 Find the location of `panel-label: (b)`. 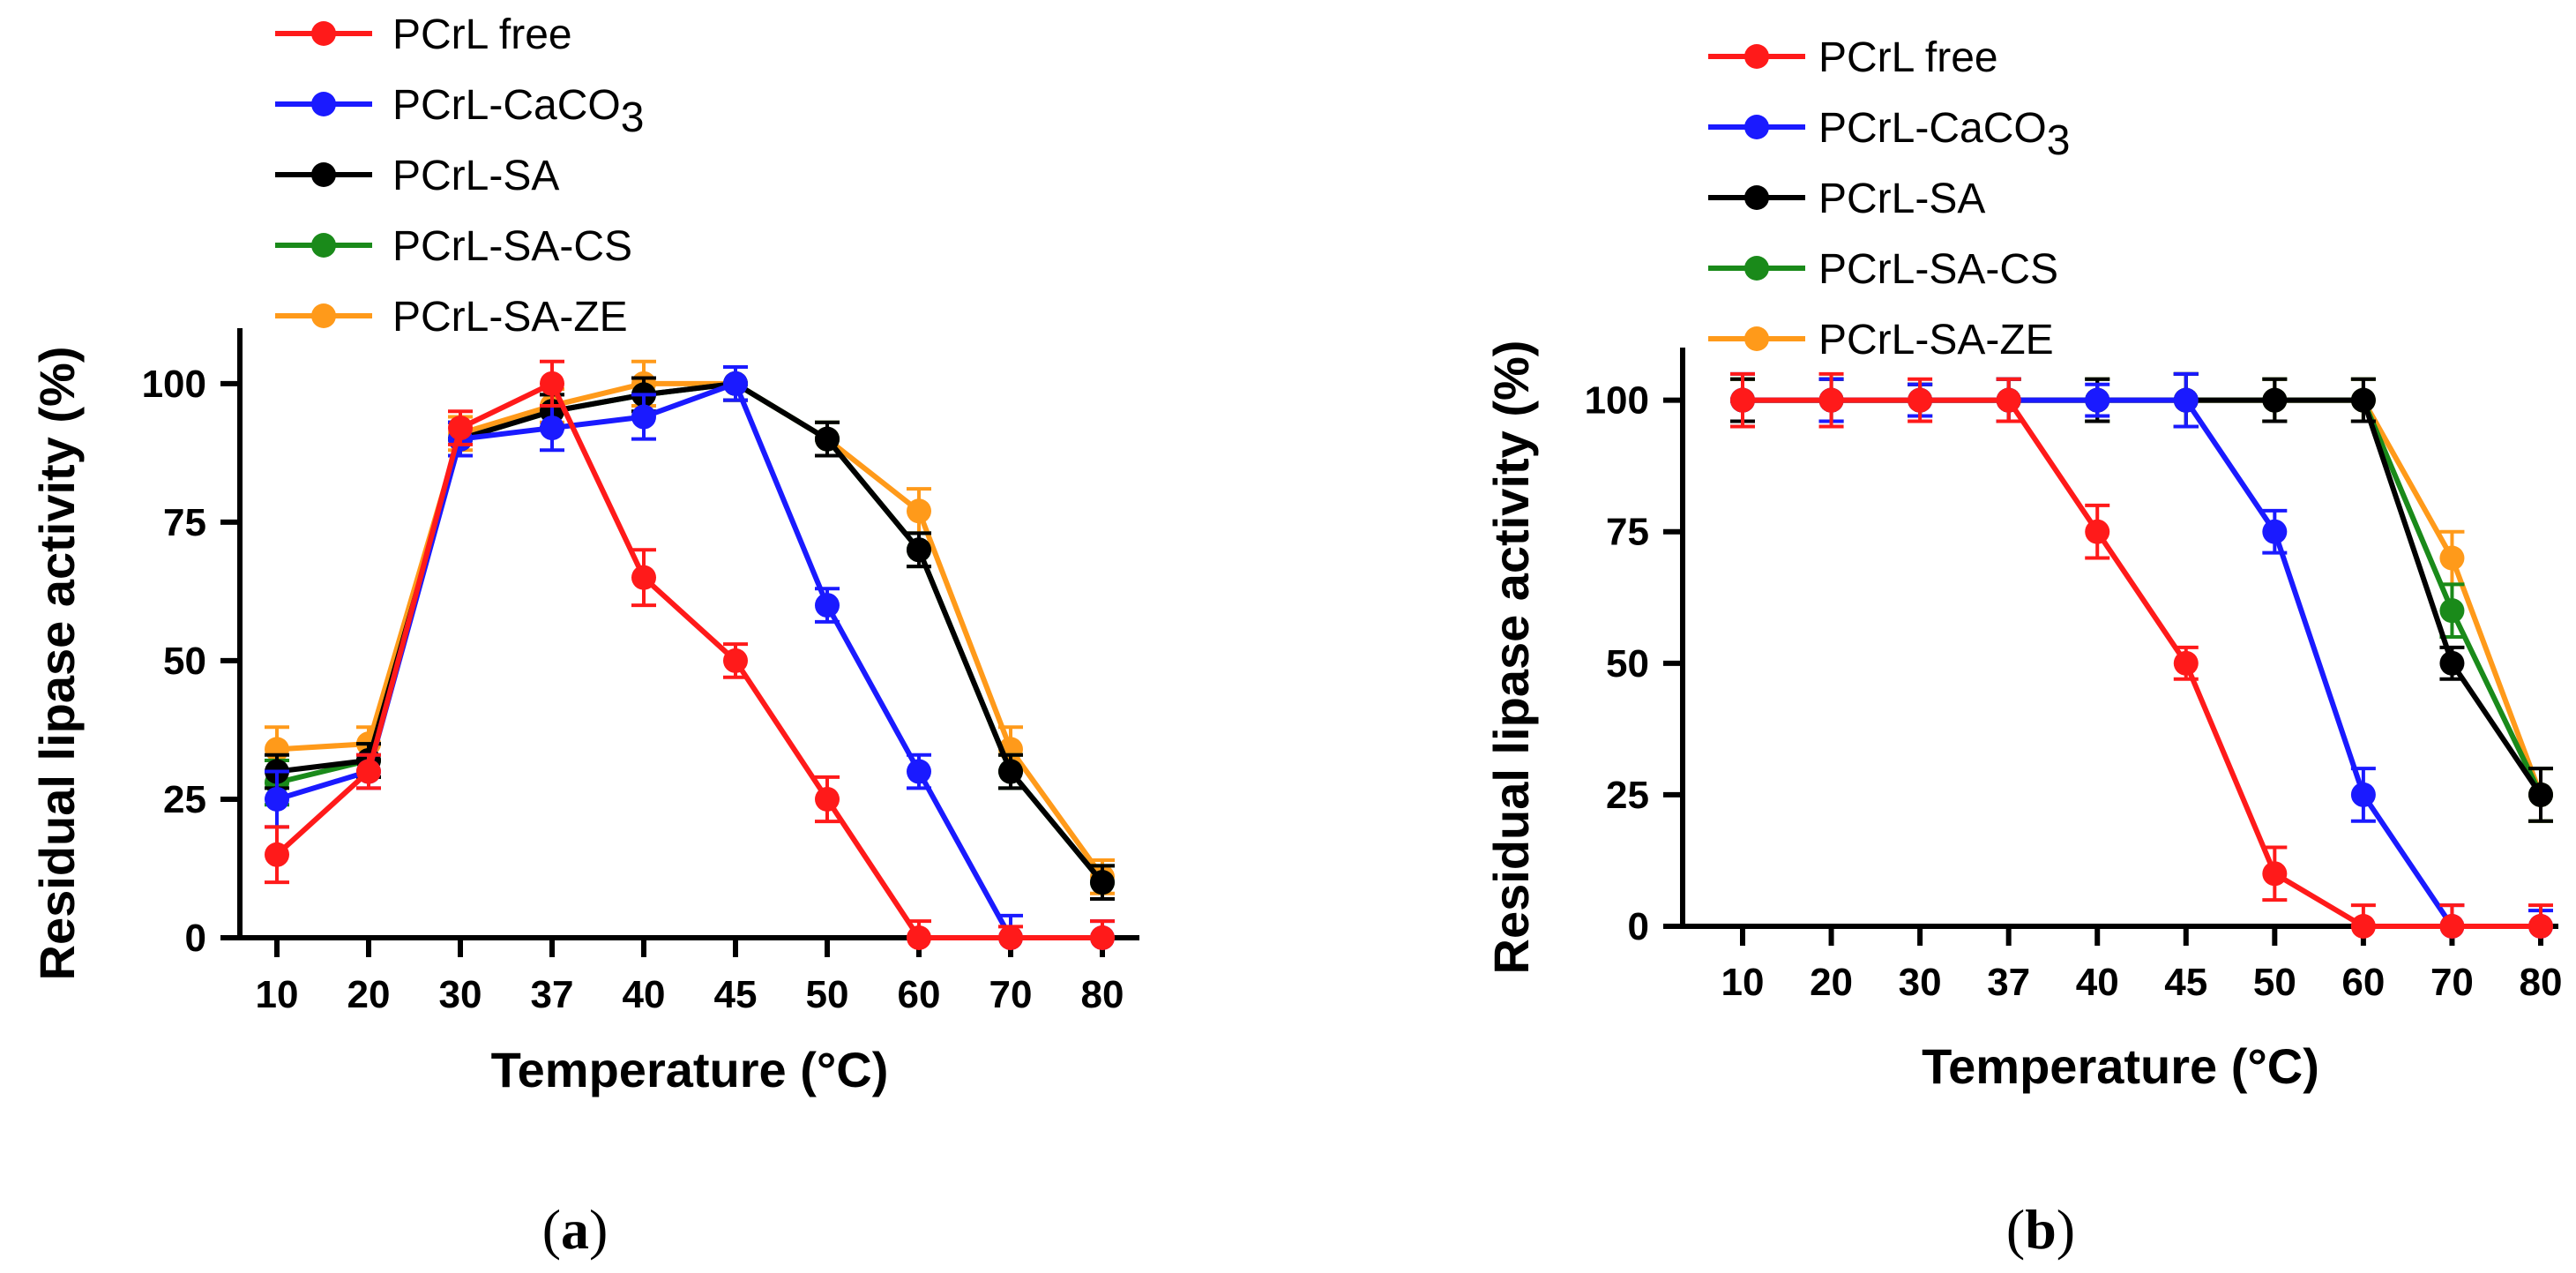

panel-label: (b) is located at coordinates (2040, 1229).